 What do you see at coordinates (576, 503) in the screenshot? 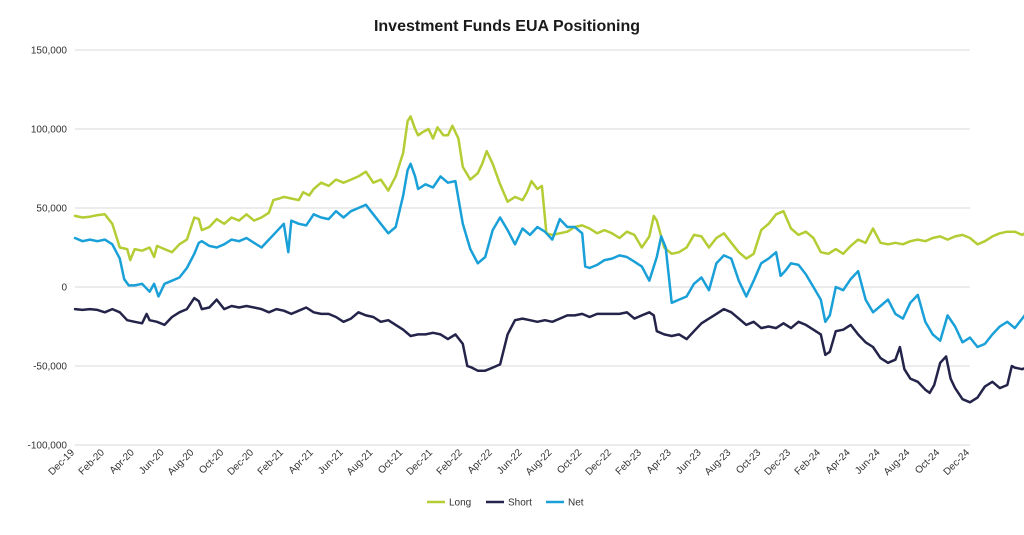
I see `legend-label-net: Net` at bounding box center [576, 503].